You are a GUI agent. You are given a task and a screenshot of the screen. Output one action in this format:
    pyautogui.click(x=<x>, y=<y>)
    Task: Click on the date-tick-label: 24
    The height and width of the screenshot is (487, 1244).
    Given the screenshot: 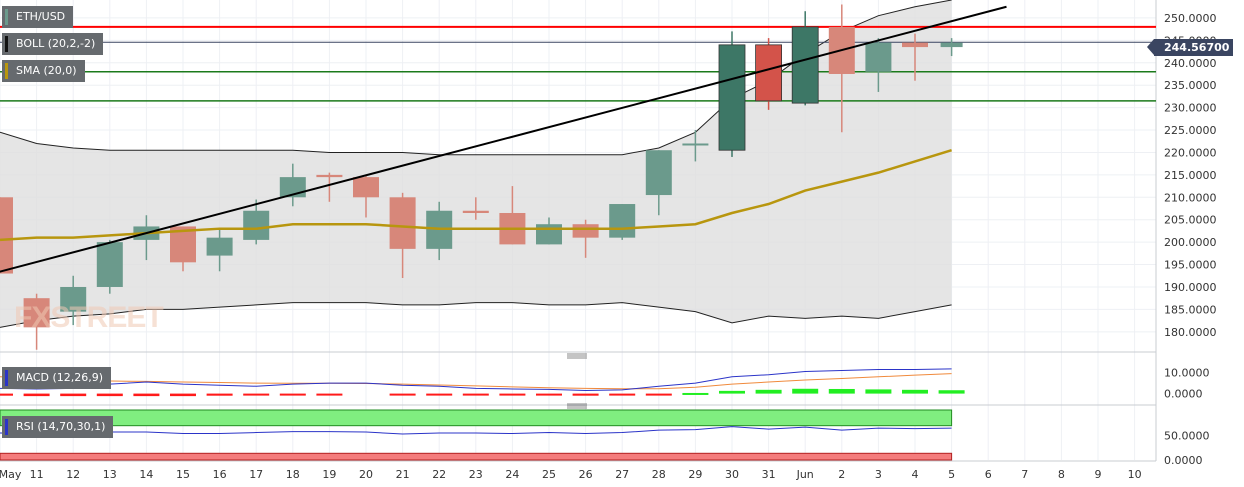 What is the action you would take?
    pyautogui.click(x=512, y=474)
    